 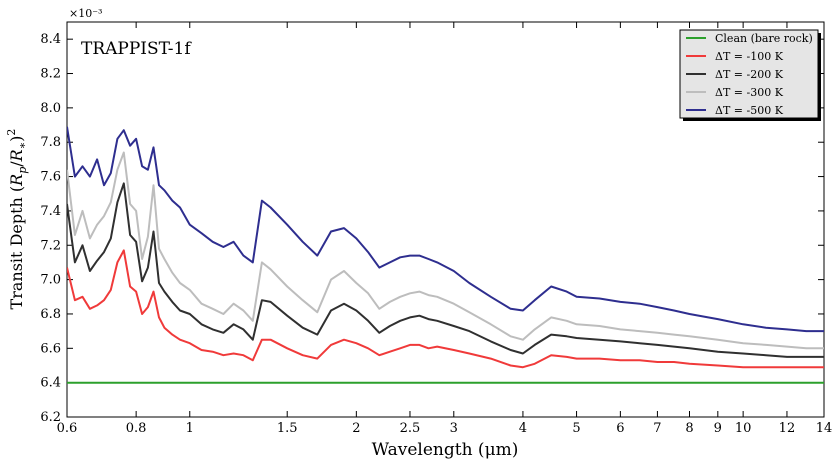 I want to click on x-tick-label: 1.5, so click(x=287, y=428).